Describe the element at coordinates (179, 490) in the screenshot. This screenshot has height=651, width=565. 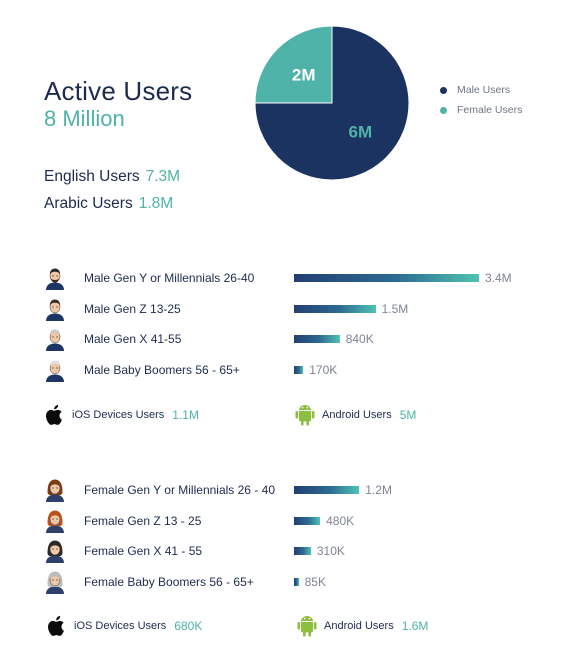
I see `bar-label: Female Gen Y or Millennials 26 - 40` at that location.